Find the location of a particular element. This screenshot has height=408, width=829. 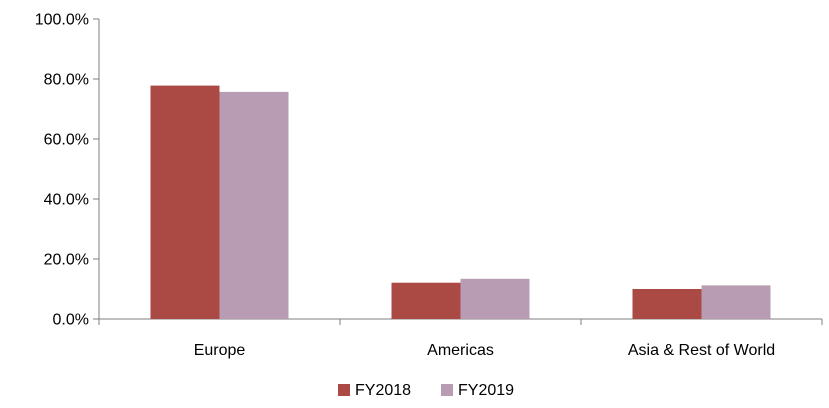

x-tick-label: Americas is located at coordinates (460, 350).